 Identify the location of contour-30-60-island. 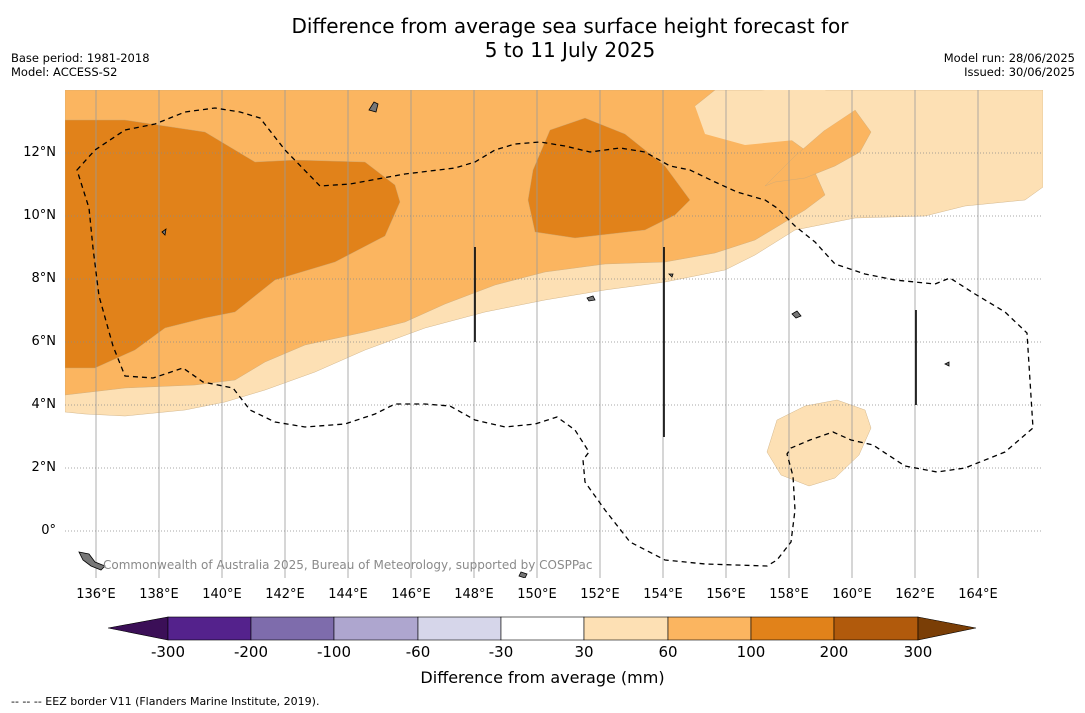
(819, 443).